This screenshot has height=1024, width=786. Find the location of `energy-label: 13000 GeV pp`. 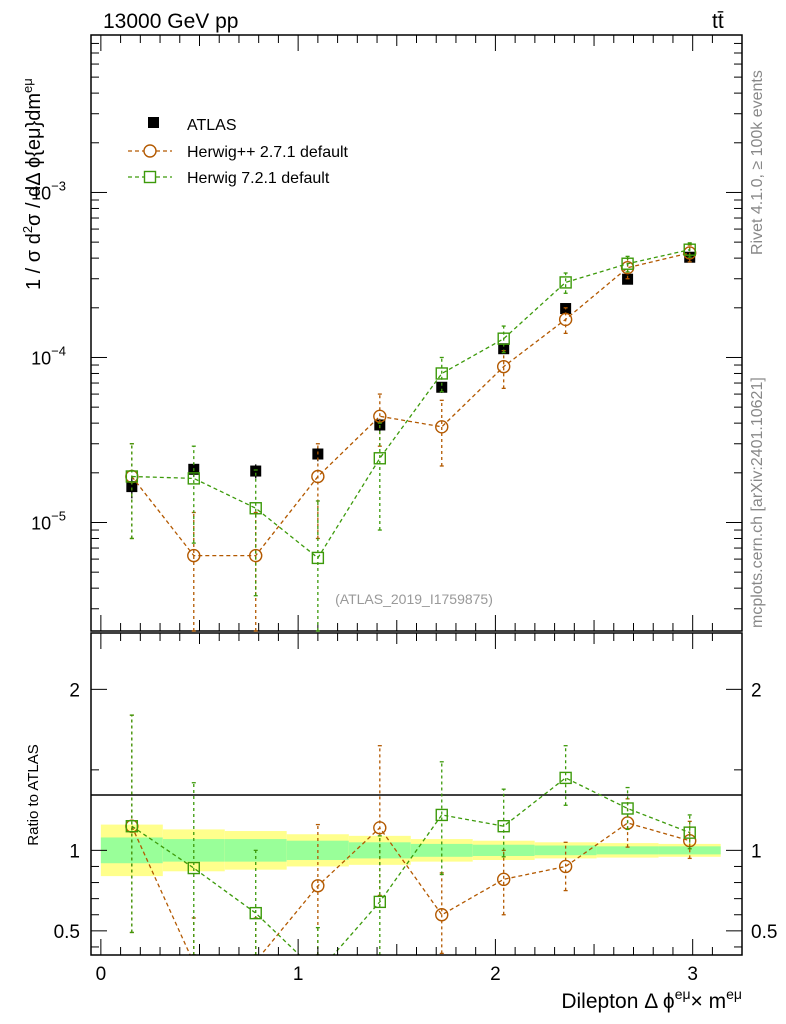

energy-label: 13000 GeV pp is located at coordinates (170, 21).